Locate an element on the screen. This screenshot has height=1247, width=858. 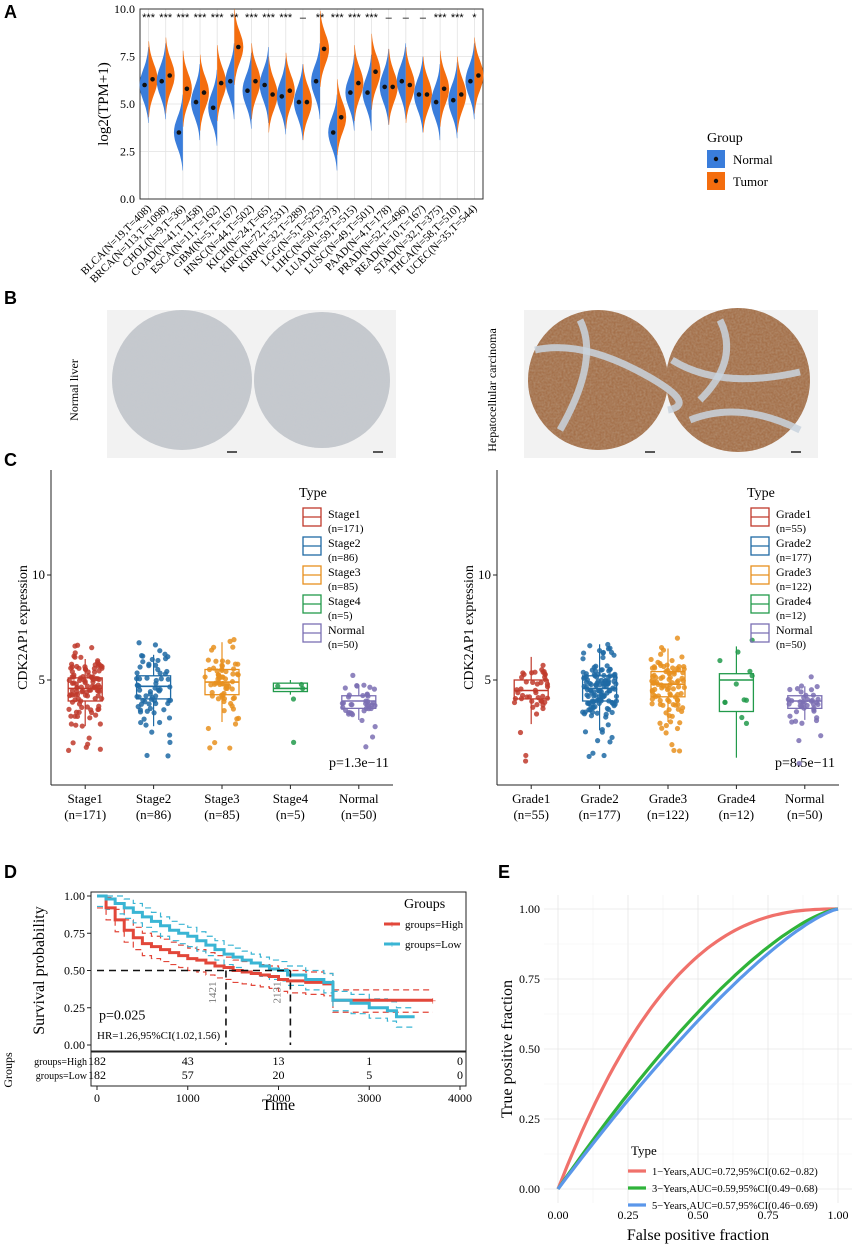
survival-curve-low is located at coordinates (256, 956).